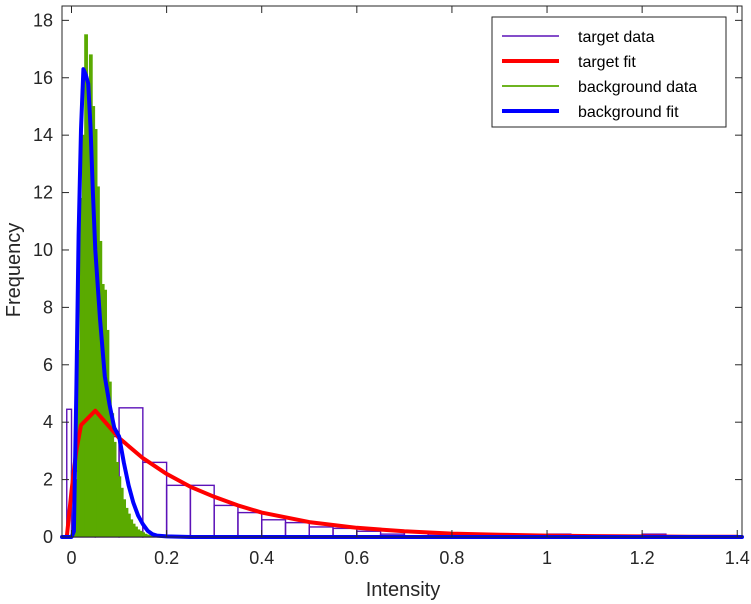 This screenshot has height=604, width=751. I want to click on x-tick-label: 1.2, so click(642, 558).